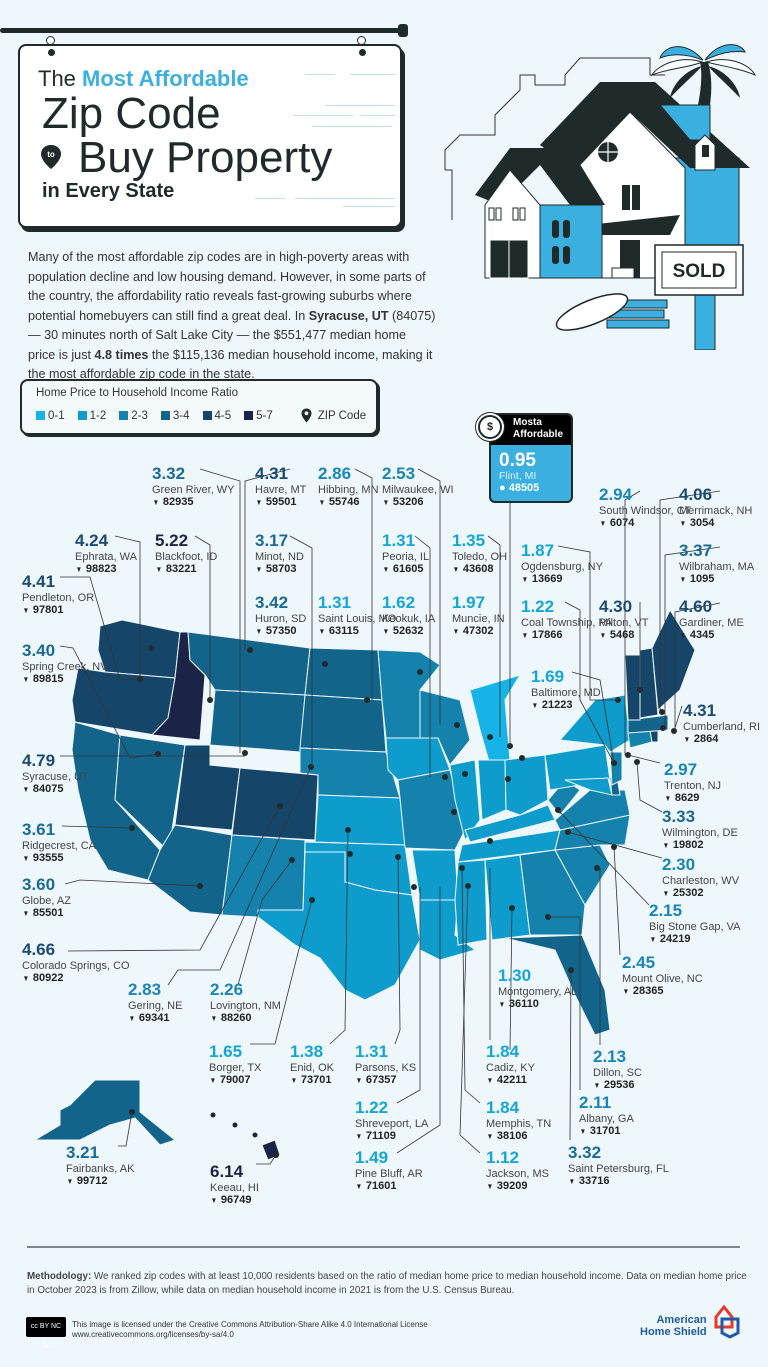 This screenshot has height=1367, width=768. What do you see at coordinates (700, 832) in the screenshot?
I see `city-name: Wilmington, DE` at bounding box center [700, 832].